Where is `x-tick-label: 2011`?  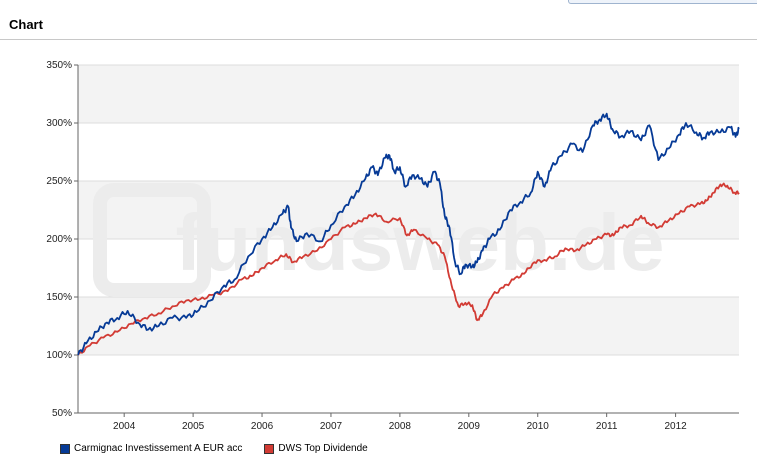 x-tick-label: 2011 is located at coordinates (607, 426).